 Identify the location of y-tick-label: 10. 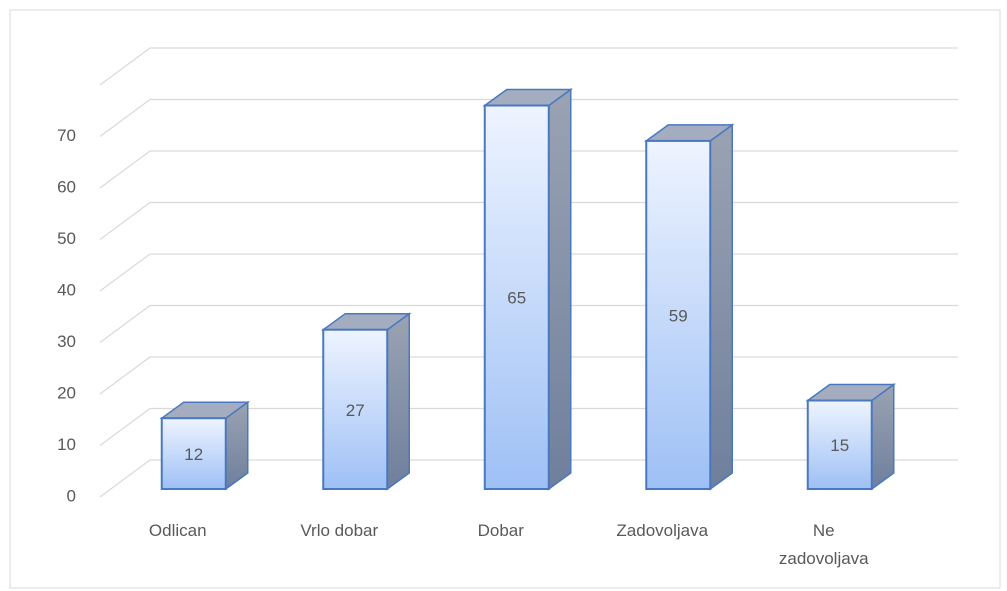
(66, 444).